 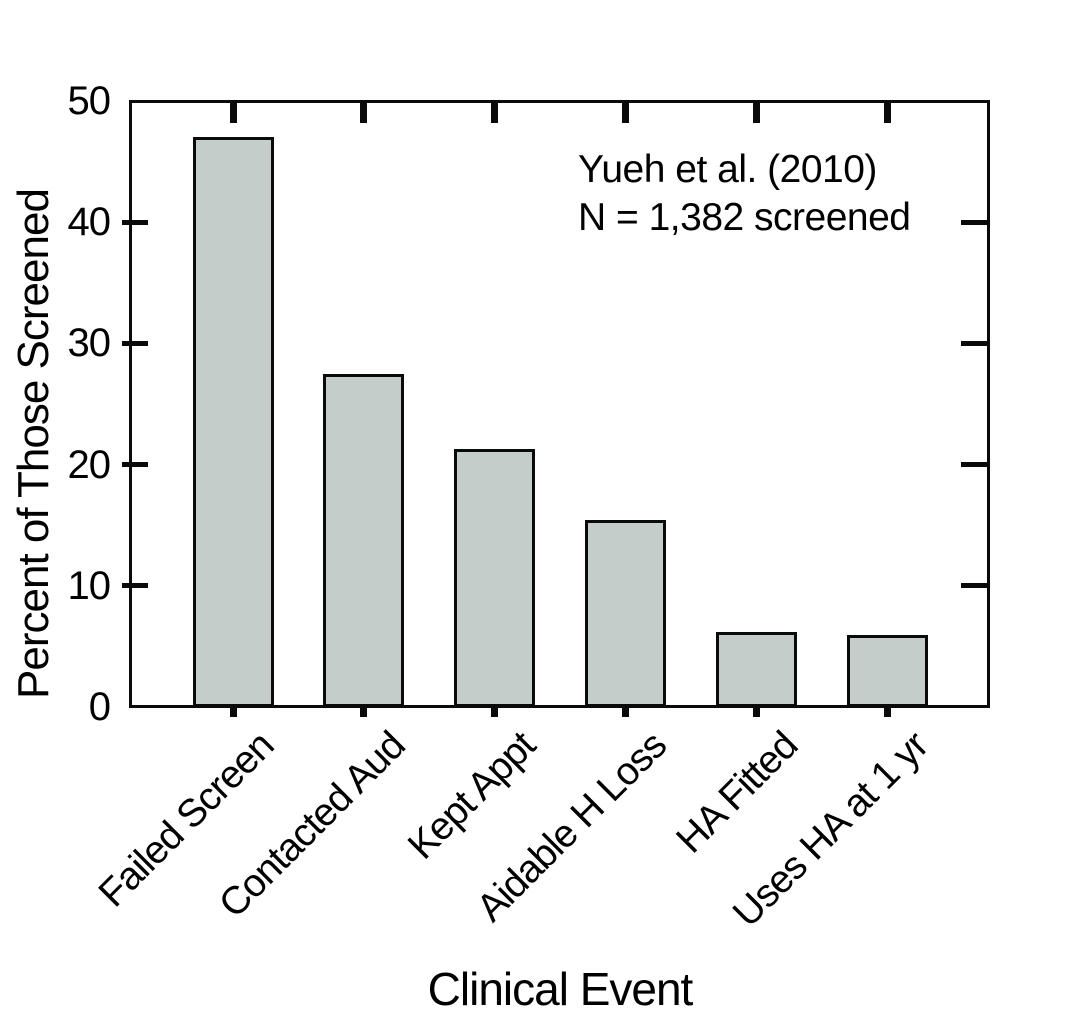 I want to click on x-axis-title: Clinical Event, so click(x=560, y=989).